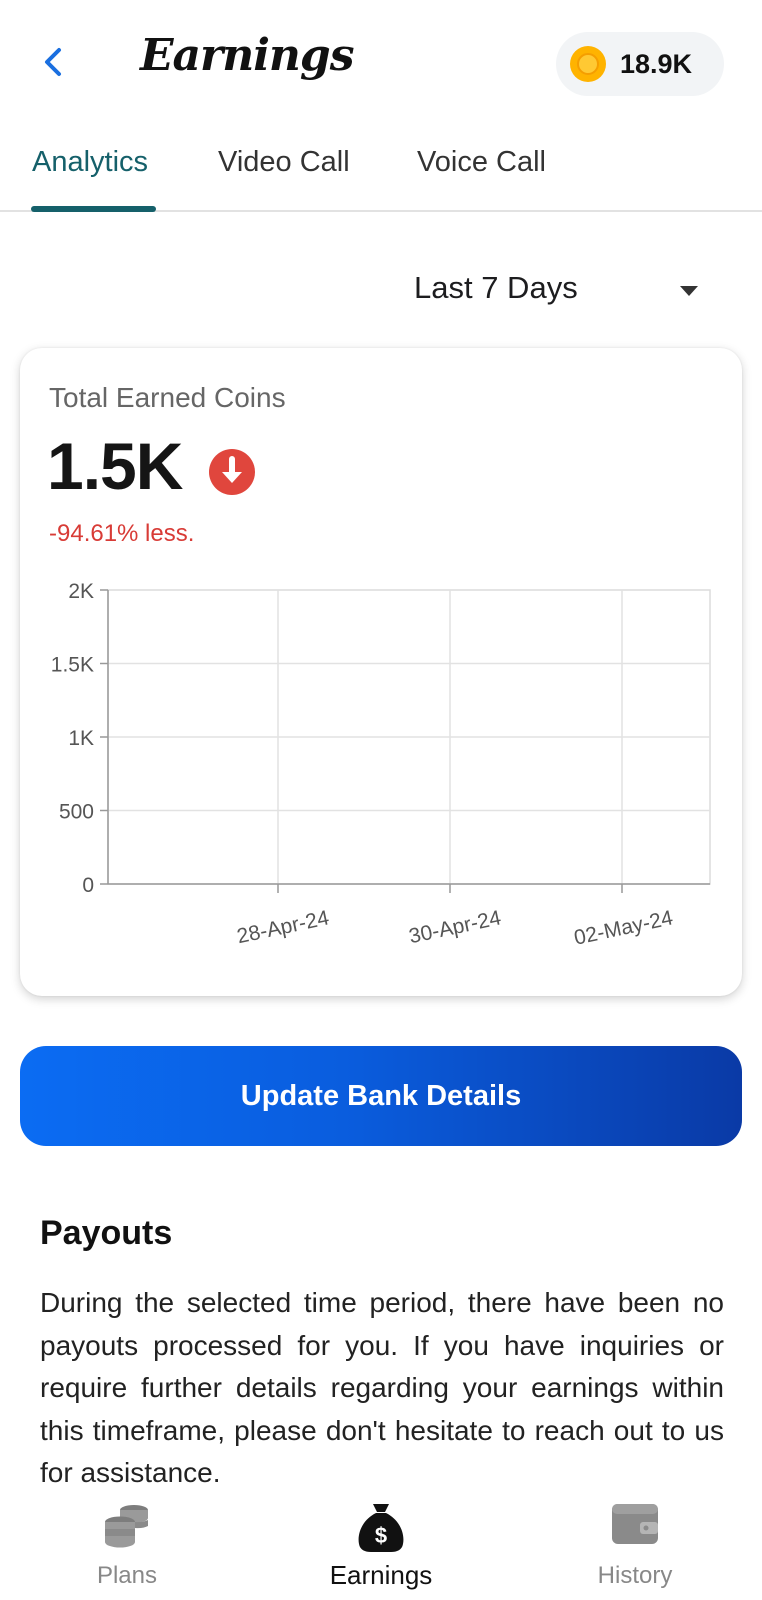 The image size is (762, 1600). Describe the element at coordinates (106, 1233) in the screenshot. I see `payouts-heading: Payouts` at that location.